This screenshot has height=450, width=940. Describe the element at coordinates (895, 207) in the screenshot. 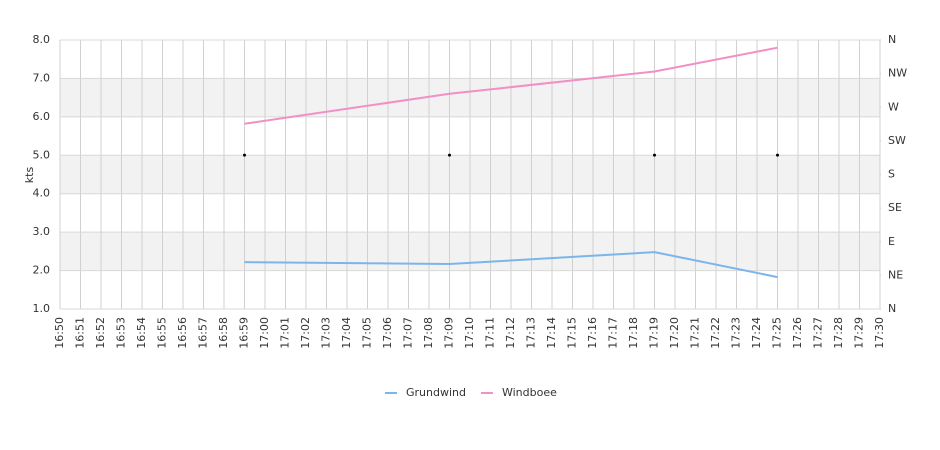

I see `y2-tick-label: SE` at that location.